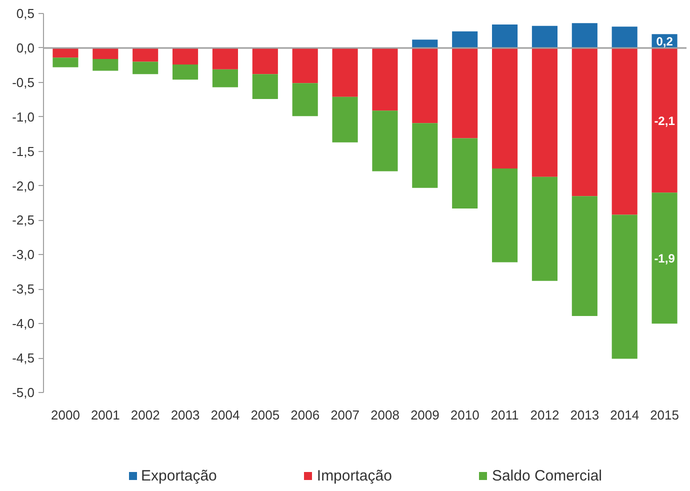 The height and width of the screenshot is (491, 690). Describe the element at coordinates (23, 289) in the screenshot. I see `y-tick-label: -3,5` at that location.